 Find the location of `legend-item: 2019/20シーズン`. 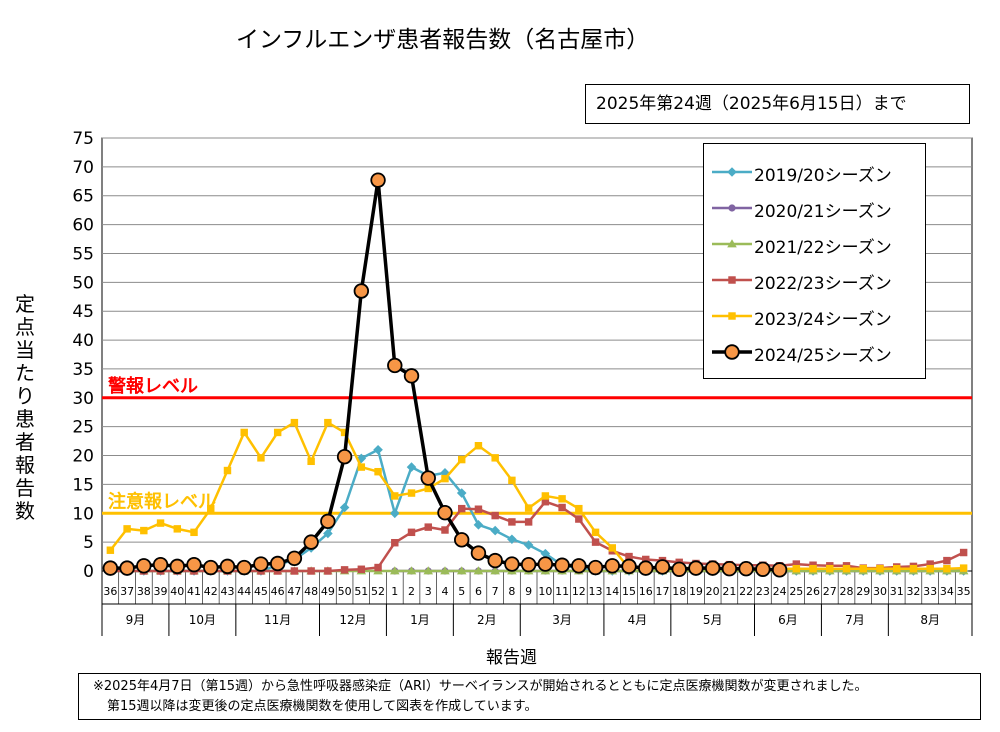

legend-item: 2019/20シーズン is located at coordinates (814, 172).